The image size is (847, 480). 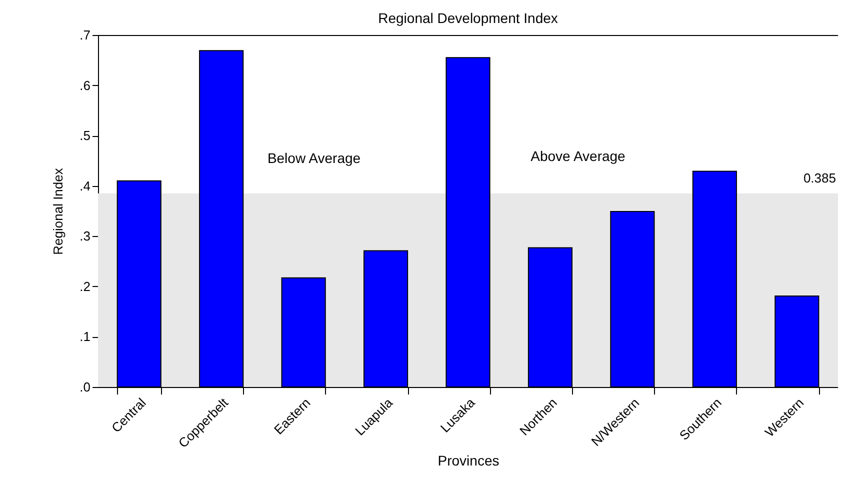 What do you see at coordinates (85, 136) in the screenshot?
I see `y-tick-label: .5` at bounding box center [85, 136].